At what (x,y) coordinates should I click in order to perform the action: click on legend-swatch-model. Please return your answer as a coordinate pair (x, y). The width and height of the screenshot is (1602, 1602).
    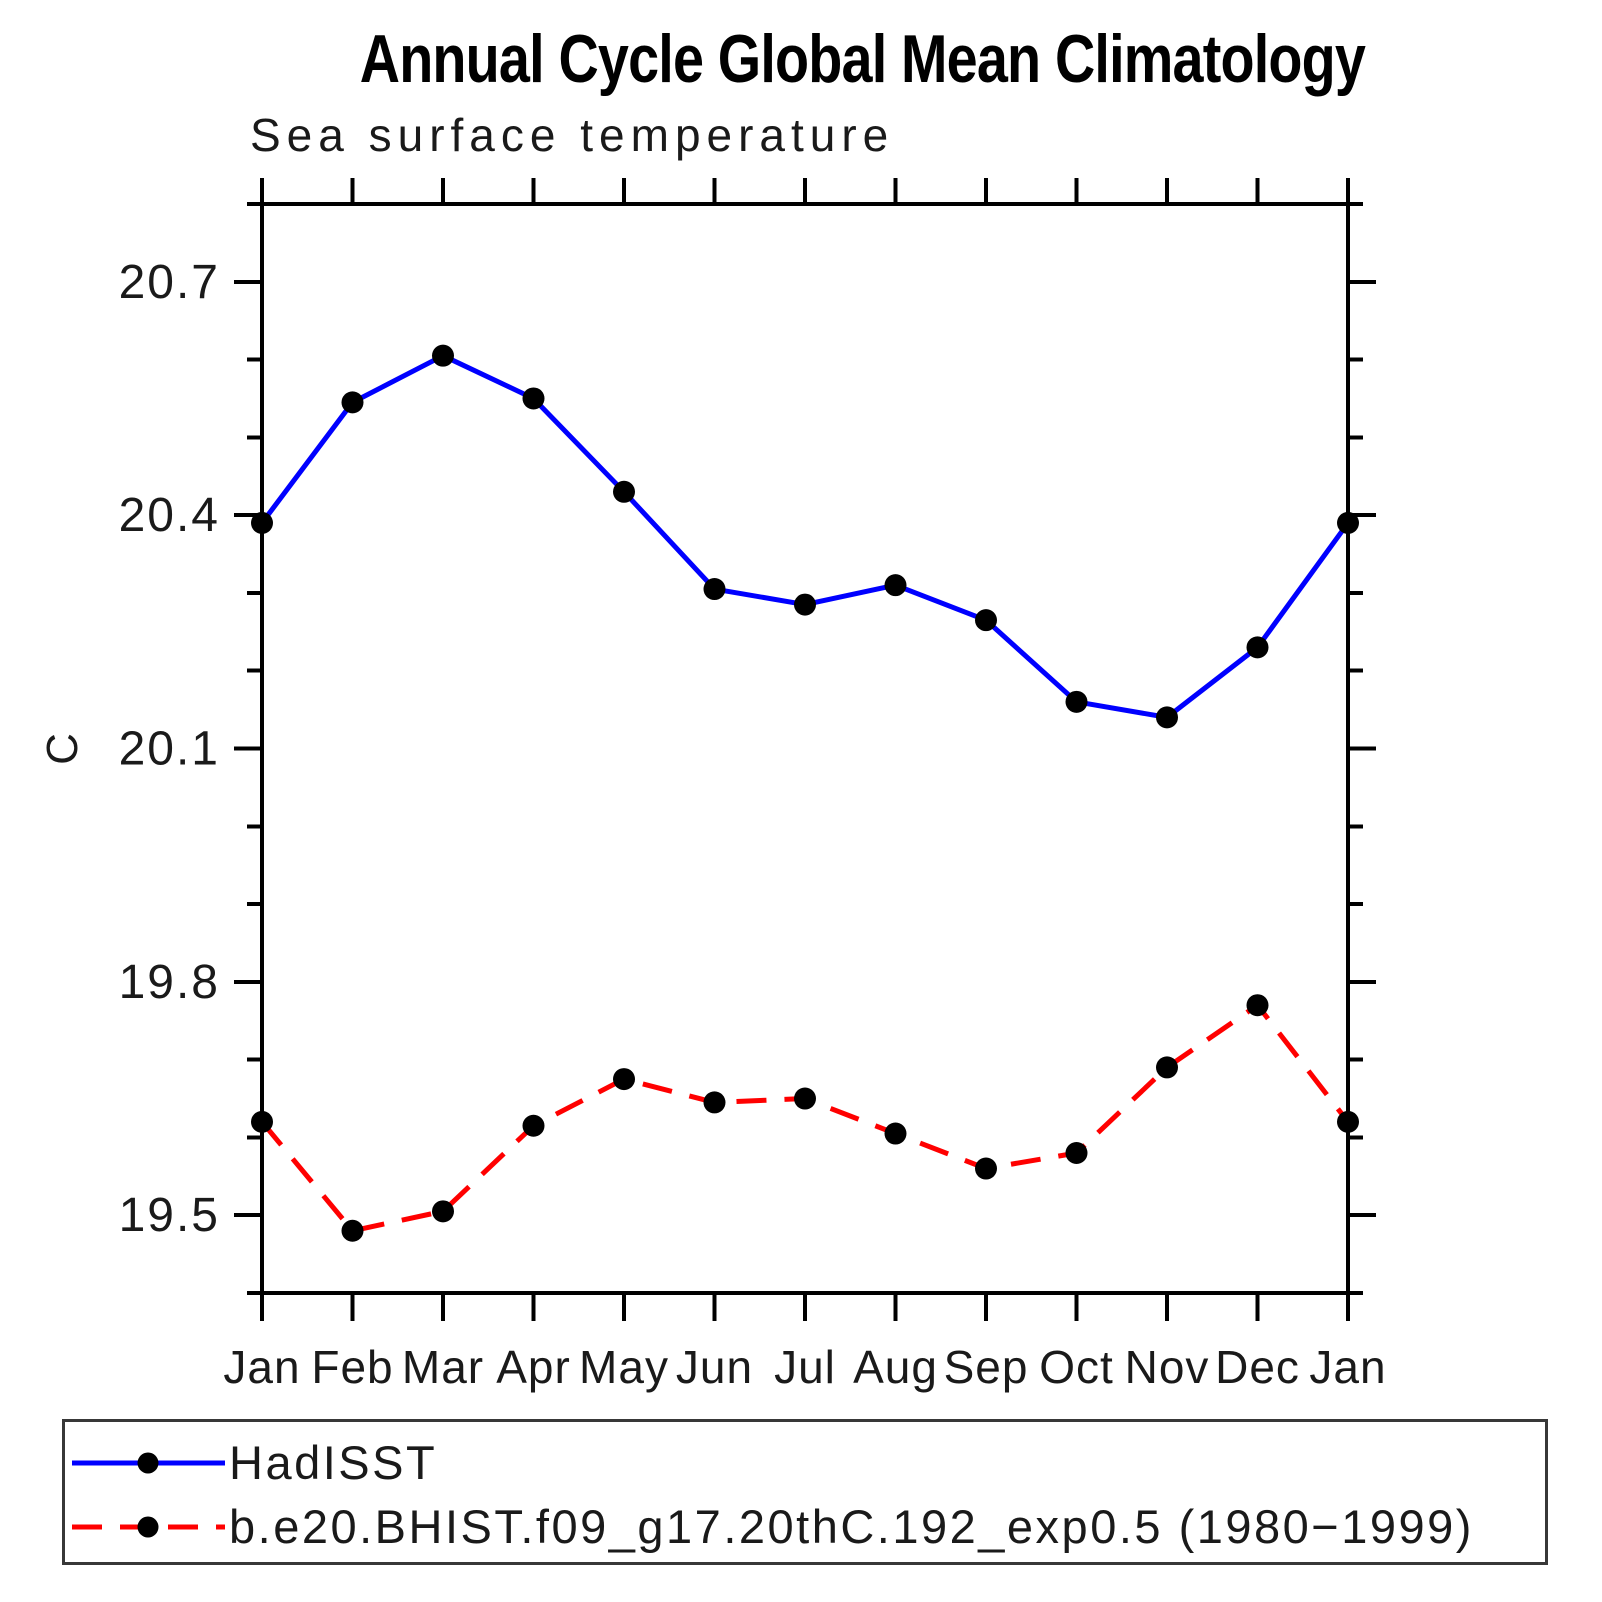
    Looking at the image, I should click on (148, 1527).